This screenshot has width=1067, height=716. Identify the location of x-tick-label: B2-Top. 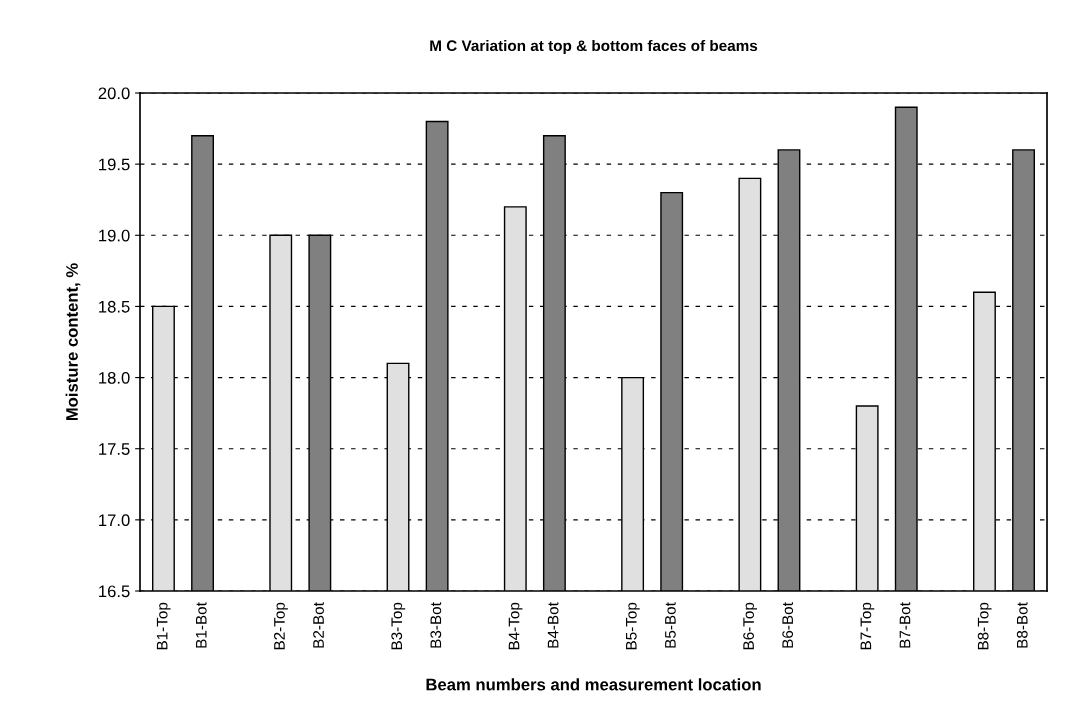
(281, 626).